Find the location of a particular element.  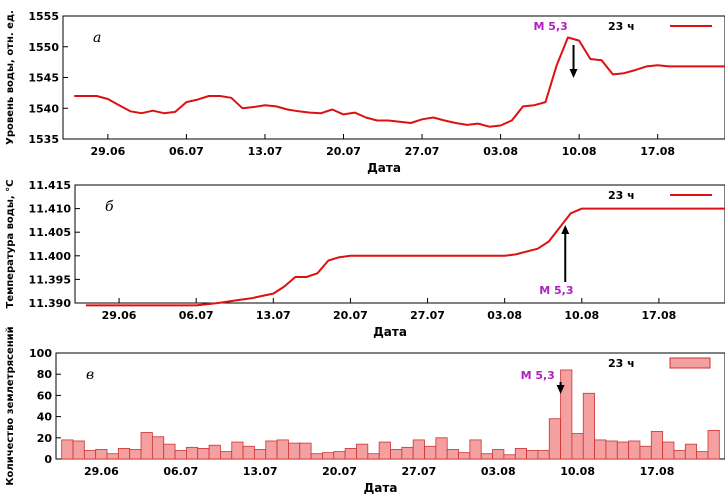

y-tick-label: 1535 is located at coordinates (43, 139).